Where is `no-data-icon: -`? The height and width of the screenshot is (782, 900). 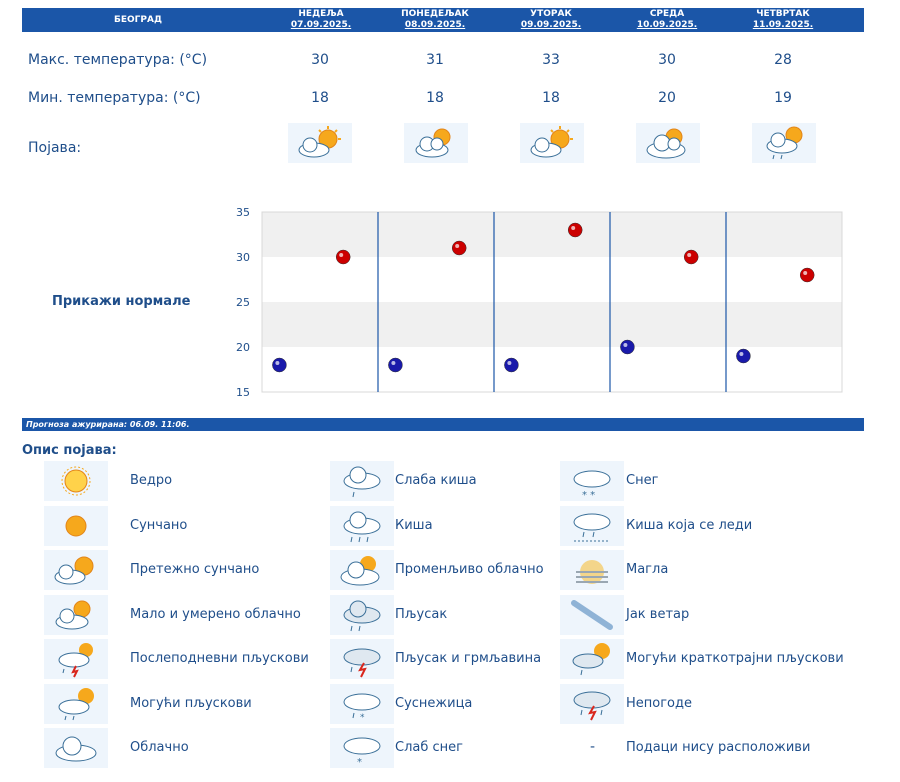
no-data-icon: - is located at coordinates (593, 747).